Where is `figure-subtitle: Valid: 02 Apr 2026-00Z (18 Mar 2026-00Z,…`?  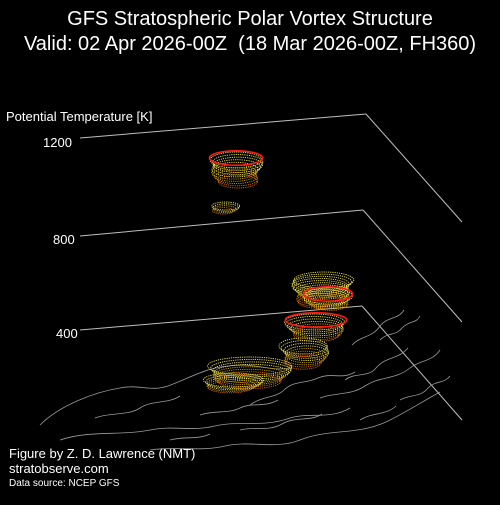 figure-subtitle: Valid: 02 Apr 2026-00Z (18 Mar 2026-00Z,… is located at coordinates (250, 44).